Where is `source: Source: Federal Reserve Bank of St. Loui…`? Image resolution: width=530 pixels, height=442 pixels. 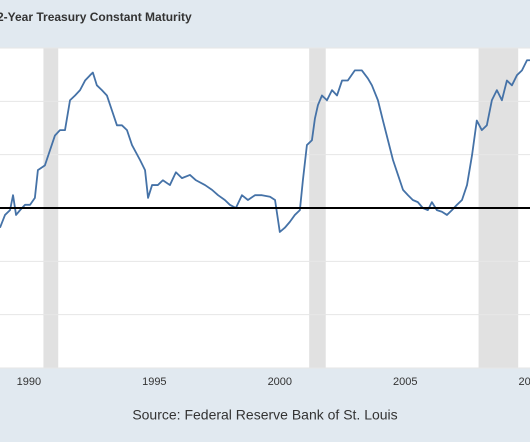
source: Source: Federal Reserve Bank of St. Loui… is located at coordinates (264, 415).